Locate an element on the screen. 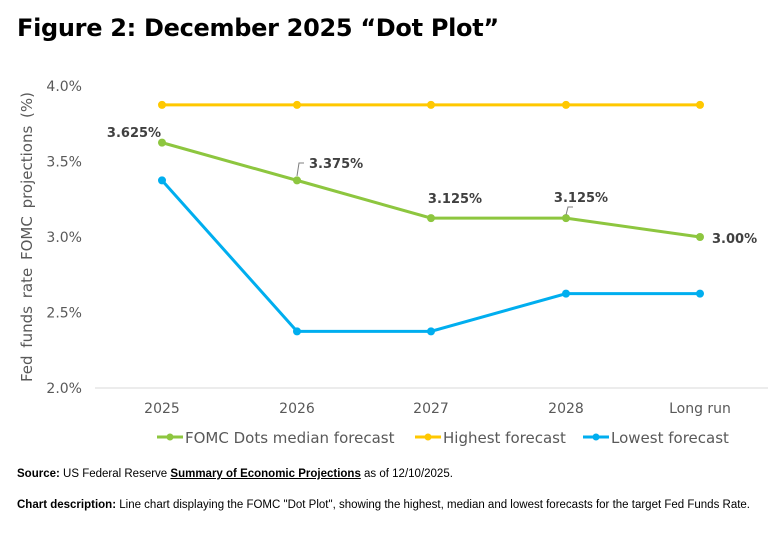  x-tick-label: 2028 is located at coordinates (566, 409).